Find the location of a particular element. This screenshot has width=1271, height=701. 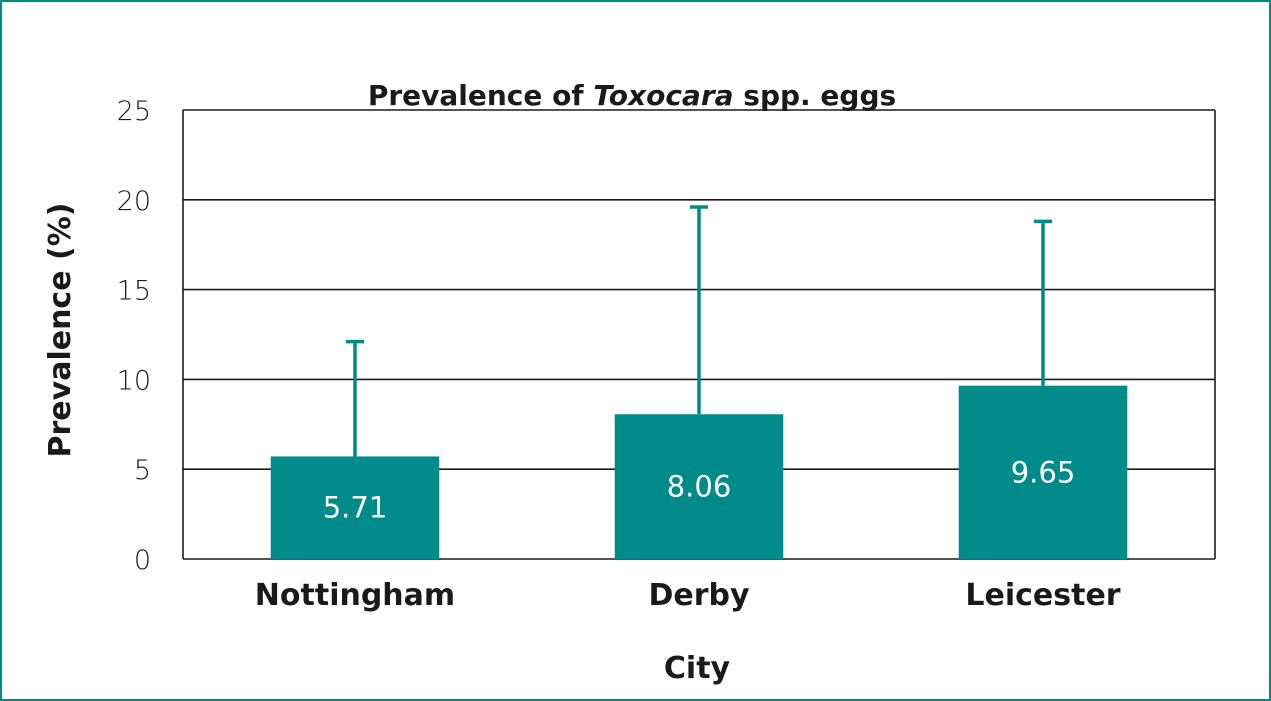

data-label-leicester: 9.65 is located at coordinates (1043, 472).